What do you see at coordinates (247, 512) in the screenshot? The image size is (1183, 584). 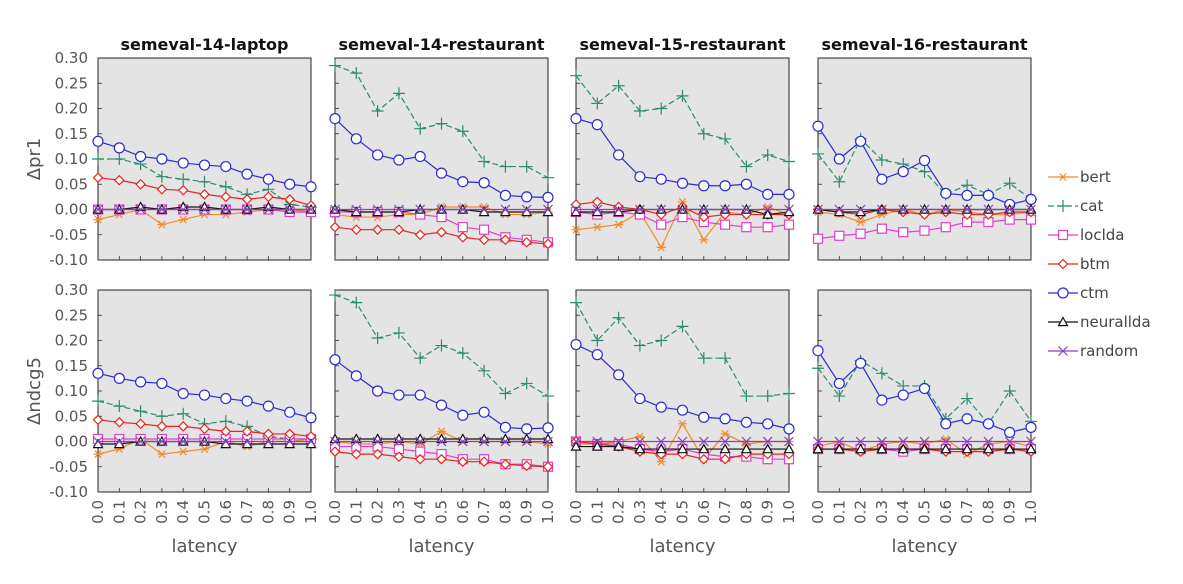 I see `x-tick-label: 0.7` at bounding box center [247, 512].